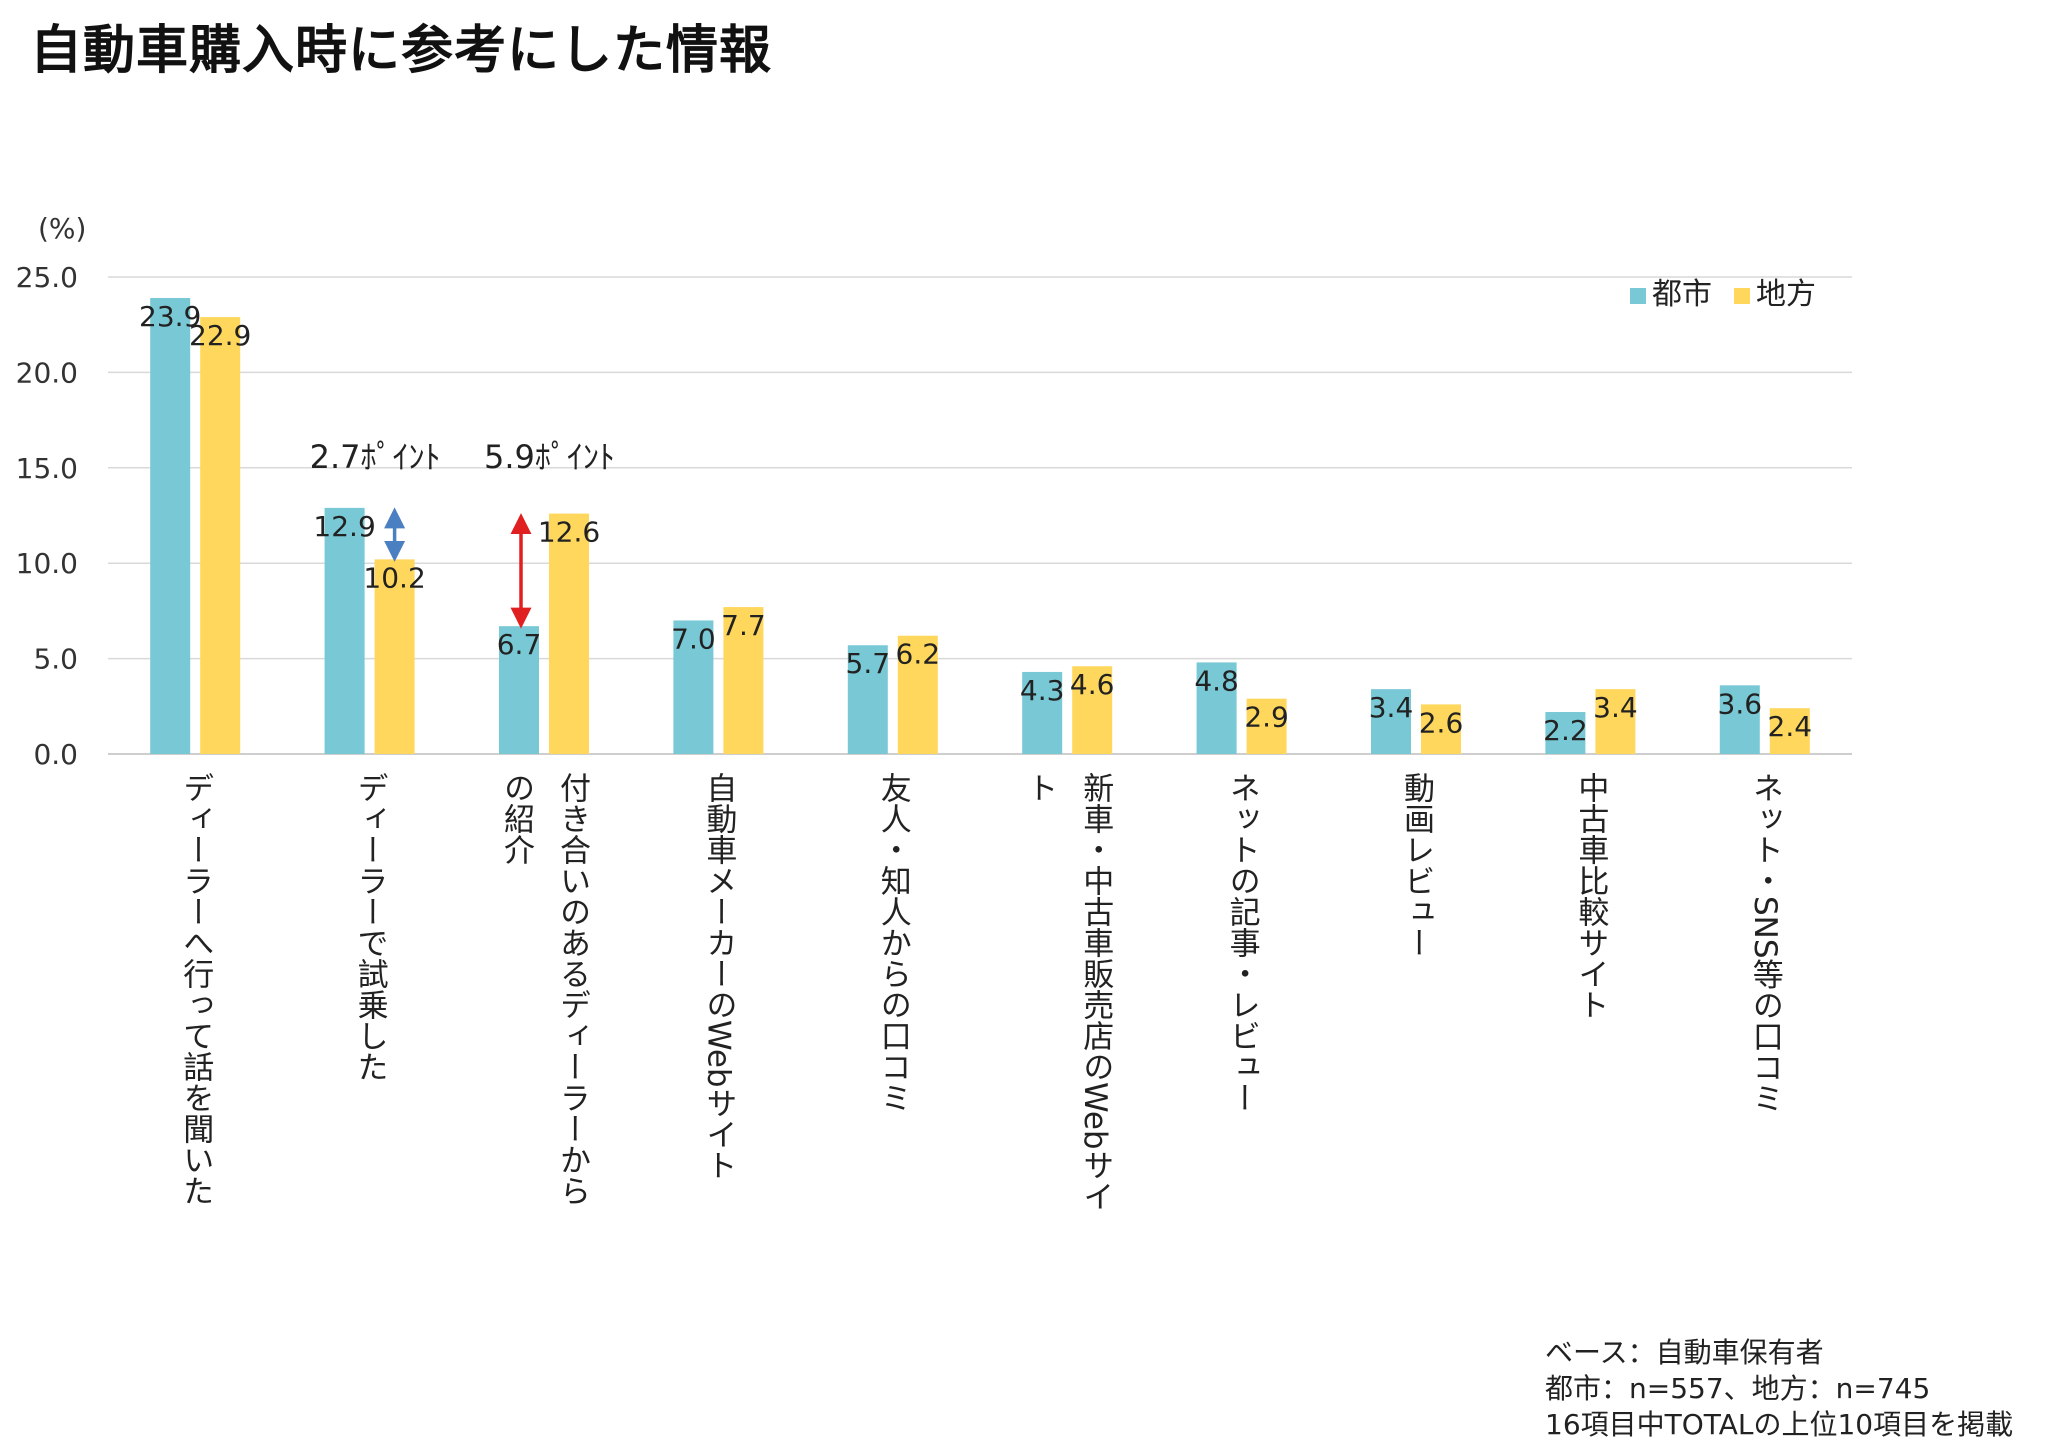 The height and width of the screenshot is (1447, 2048). Describe the element at coordinates (868, 663) in the screenshot. I see `data-label-city: 5.7` at that location.